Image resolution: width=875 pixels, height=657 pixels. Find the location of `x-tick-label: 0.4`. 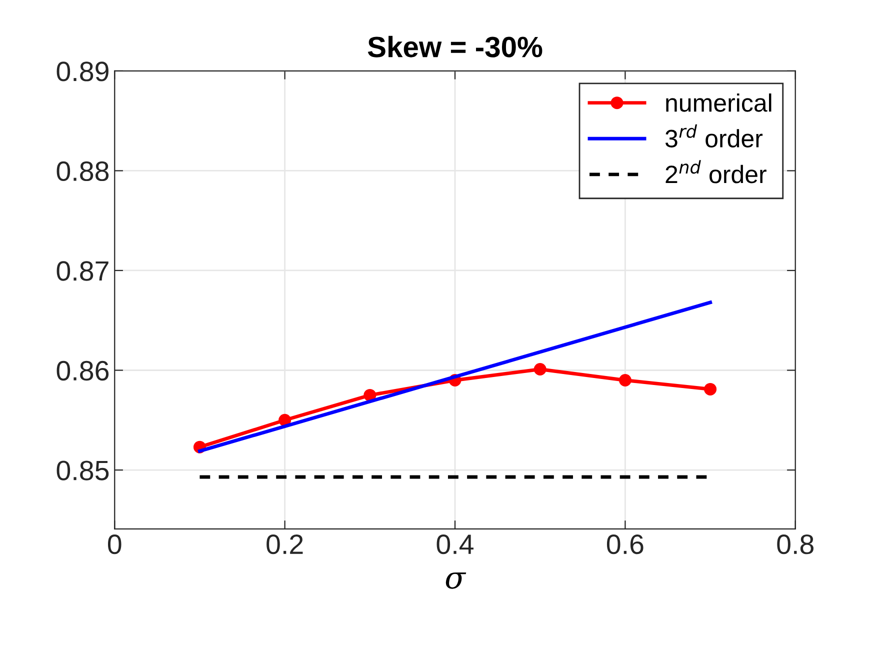

x-tick-label: 0.4 is located at coordinates (455, 544).